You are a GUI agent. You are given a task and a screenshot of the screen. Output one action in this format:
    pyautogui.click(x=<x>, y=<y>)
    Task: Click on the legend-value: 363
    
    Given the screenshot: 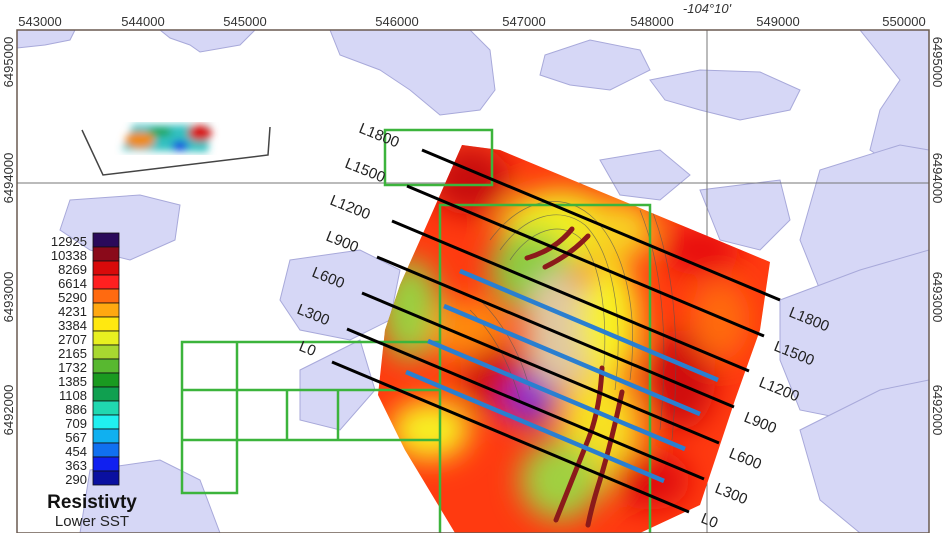 What is the action you would take?
    pyautogui.click(x=76, y=465)
    